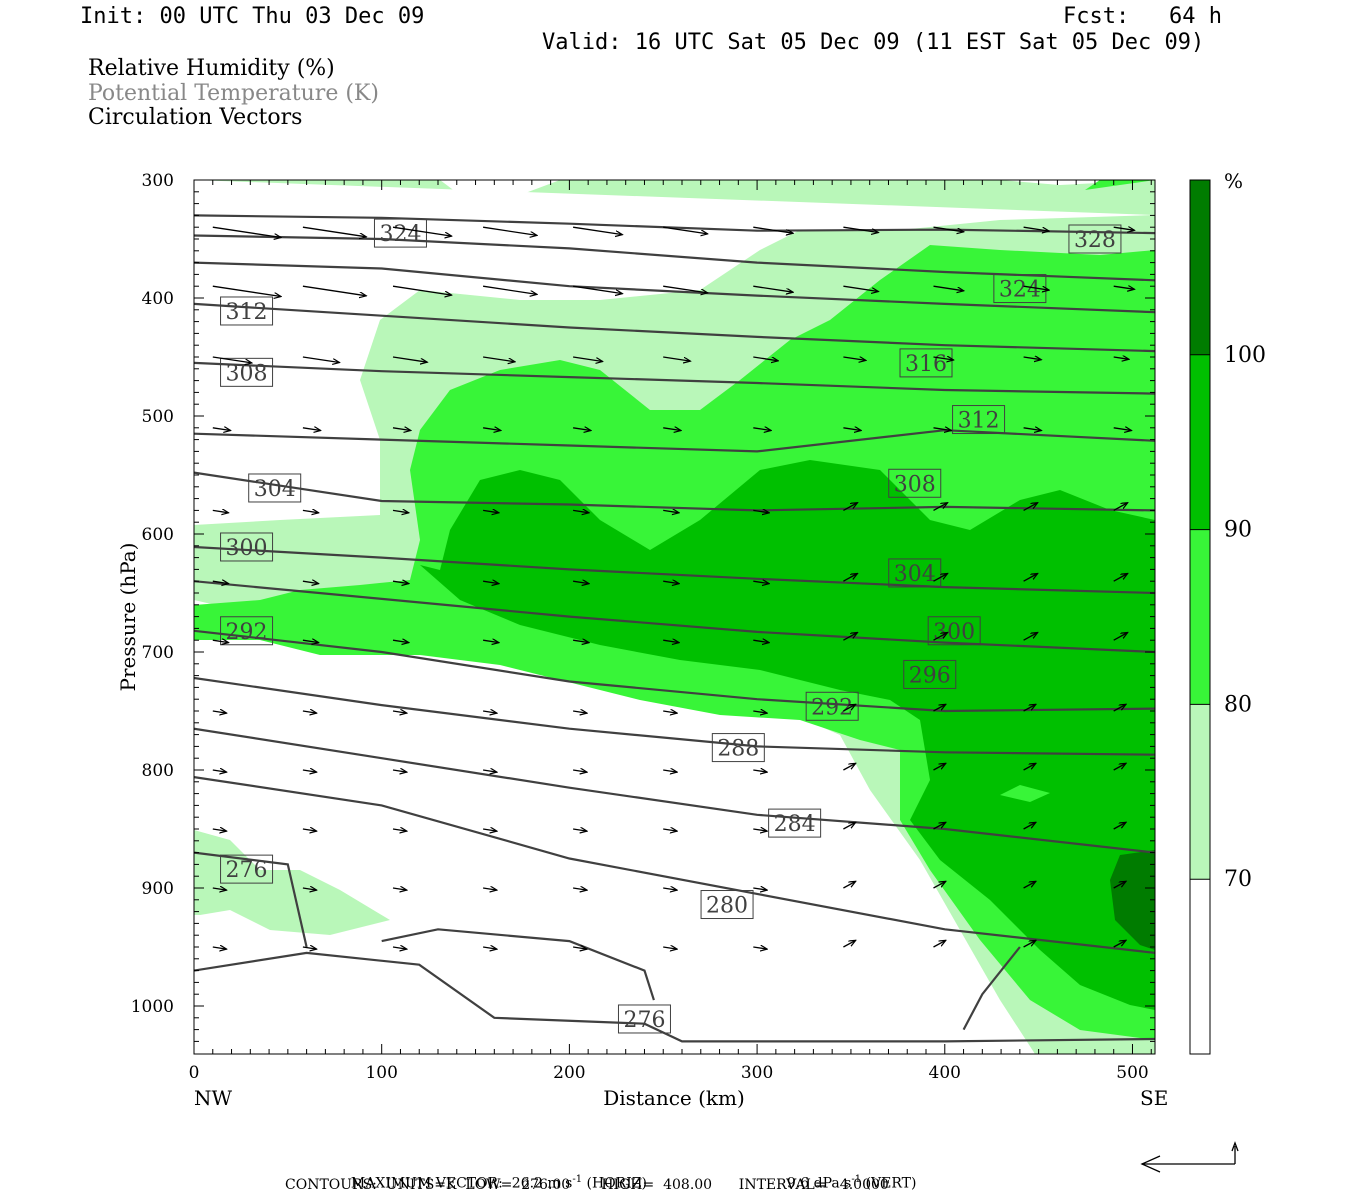  Describe the element at coordinates (461, 1183) in the screenshot. I see `max-vector-text: MAXIMUM VECTOR: 26.2 m s` at that location.